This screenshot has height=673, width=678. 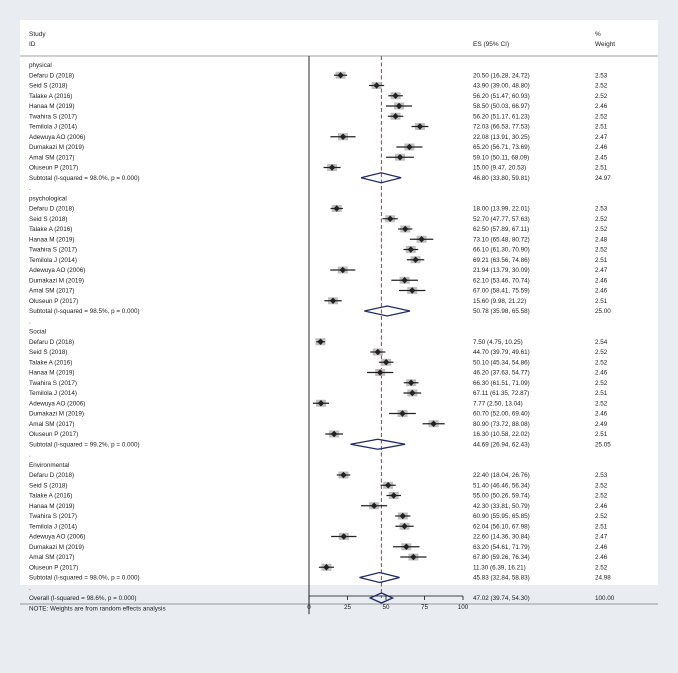 What do you see at coordinates (501, 106) in the screenshot?
I see `study-es: 58.50 (50.03, 66.97)` at bounding box center [501, 106].